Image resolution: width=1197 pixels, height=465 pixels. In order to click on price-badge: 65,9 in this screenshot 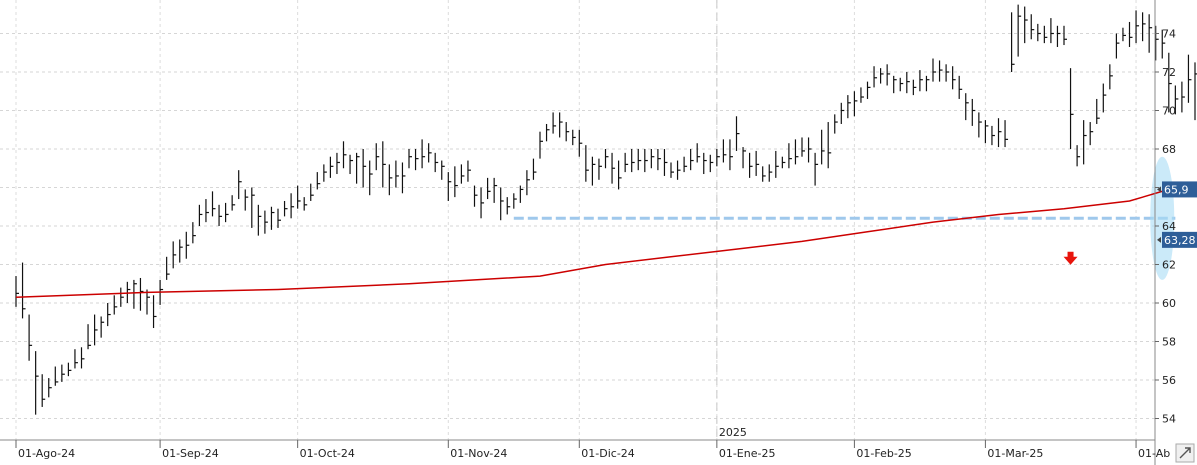, I will do `click(1177, 189)`.